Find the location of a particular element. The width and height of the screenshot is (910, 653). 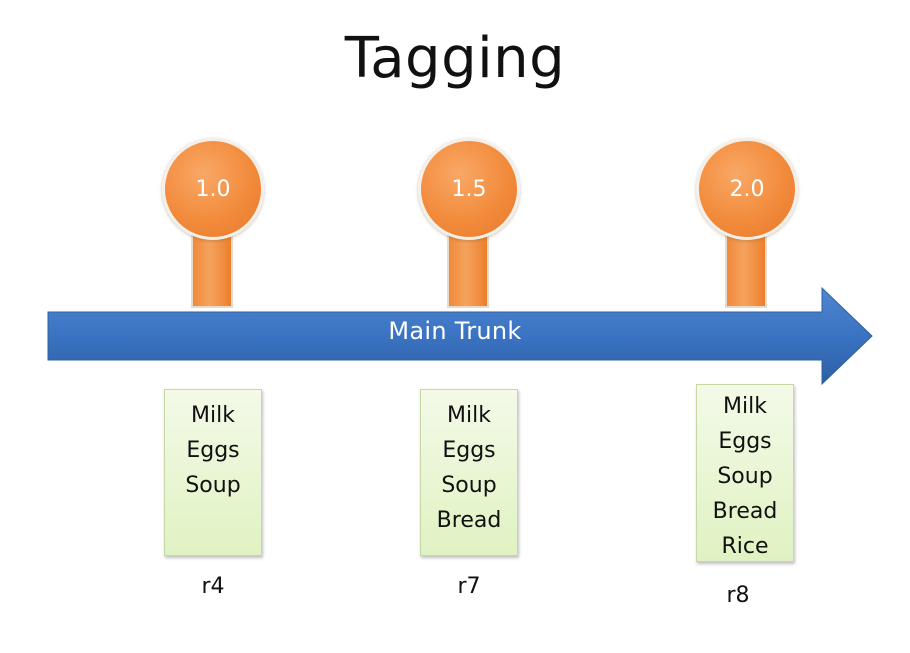

tag-contents-box-3: Milk Eggs Soup Bread Rice is located at coordinates (745, 473).